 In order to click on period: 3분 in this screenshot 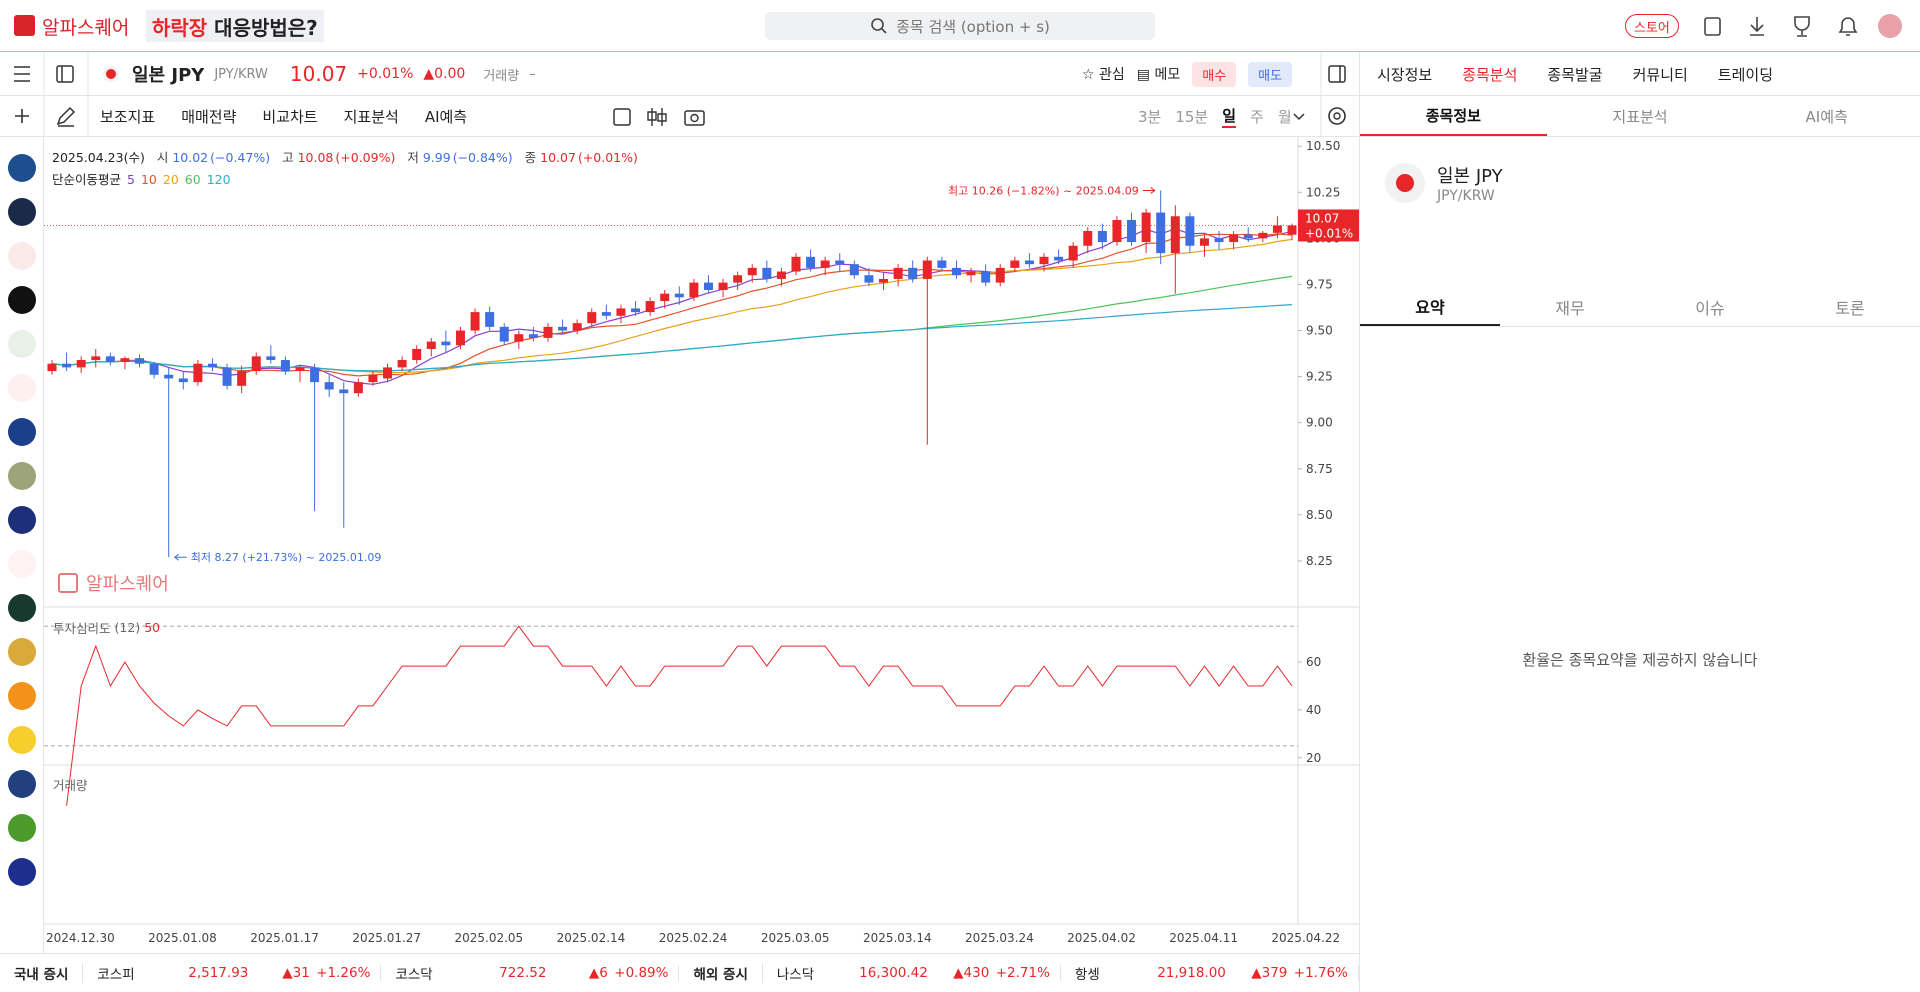, I will do `click(1150, 117)`.